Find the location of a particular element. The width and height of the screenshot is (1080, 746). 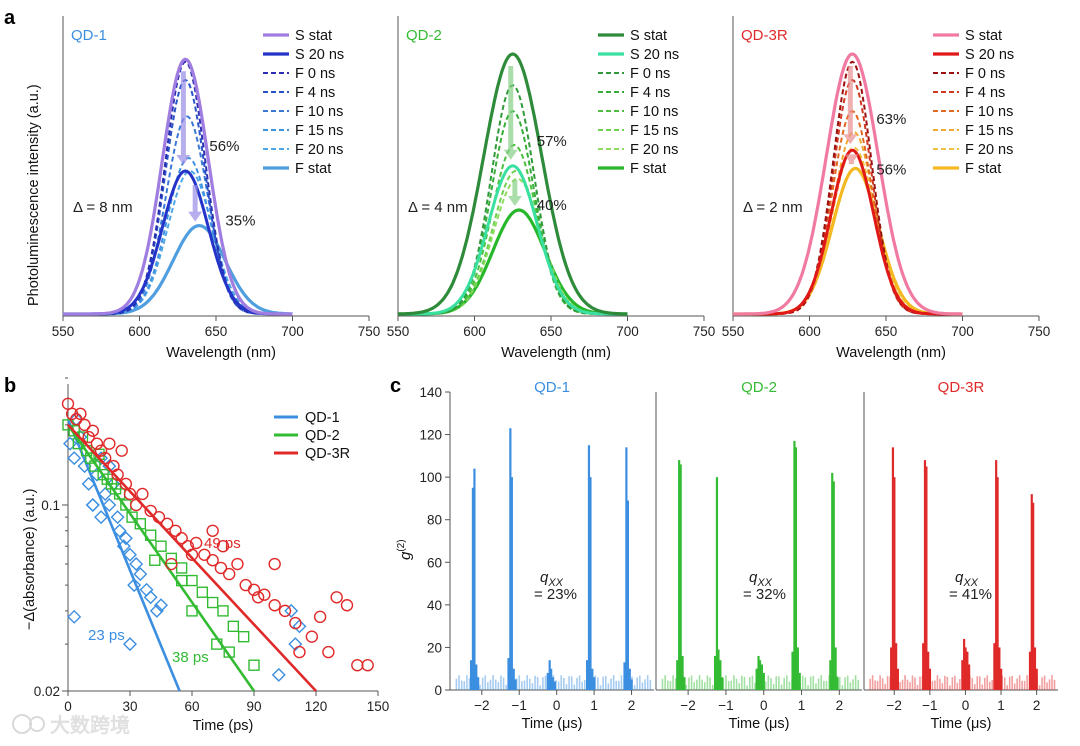

x-tick-label: −2 is located at coordinates (481, 705).